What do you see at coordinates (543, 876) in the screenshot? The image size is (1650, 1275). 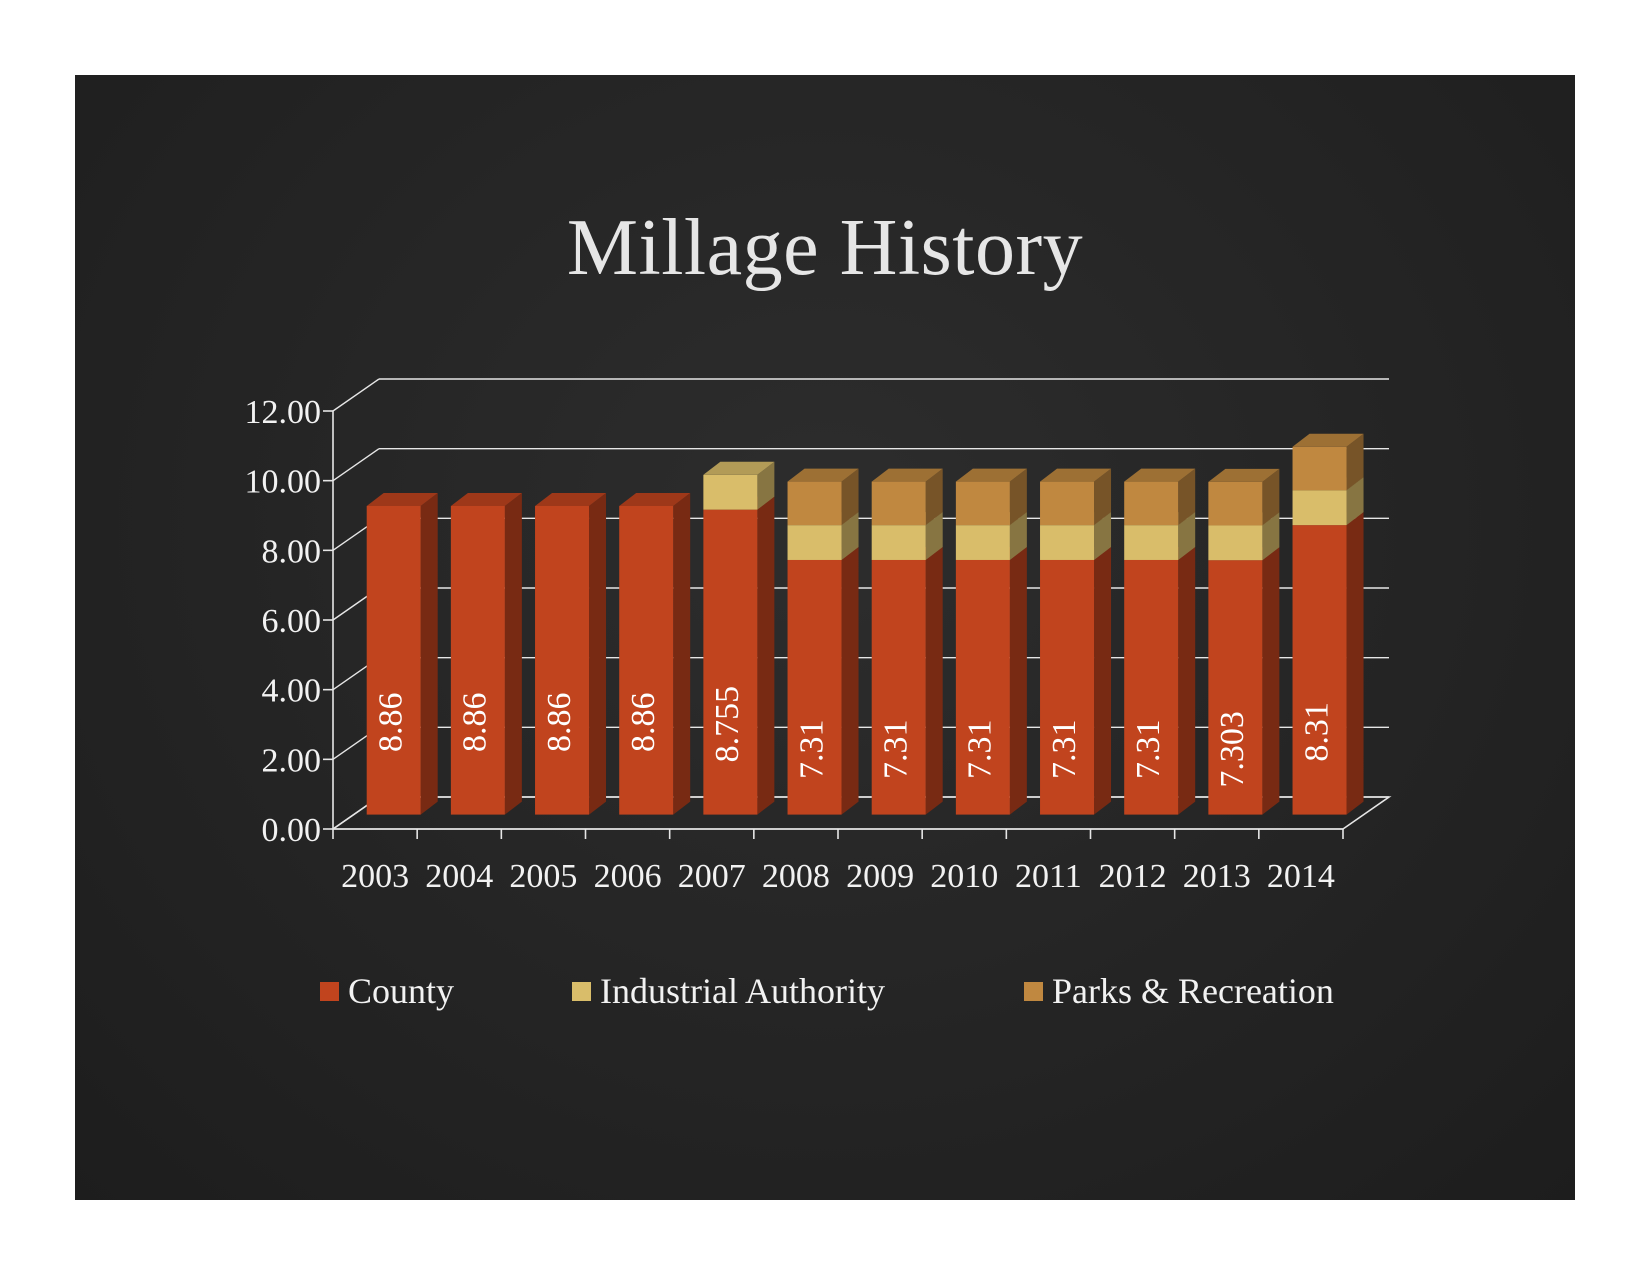 I see `x-tick-label: 2005` at bounding box center [543, 876].